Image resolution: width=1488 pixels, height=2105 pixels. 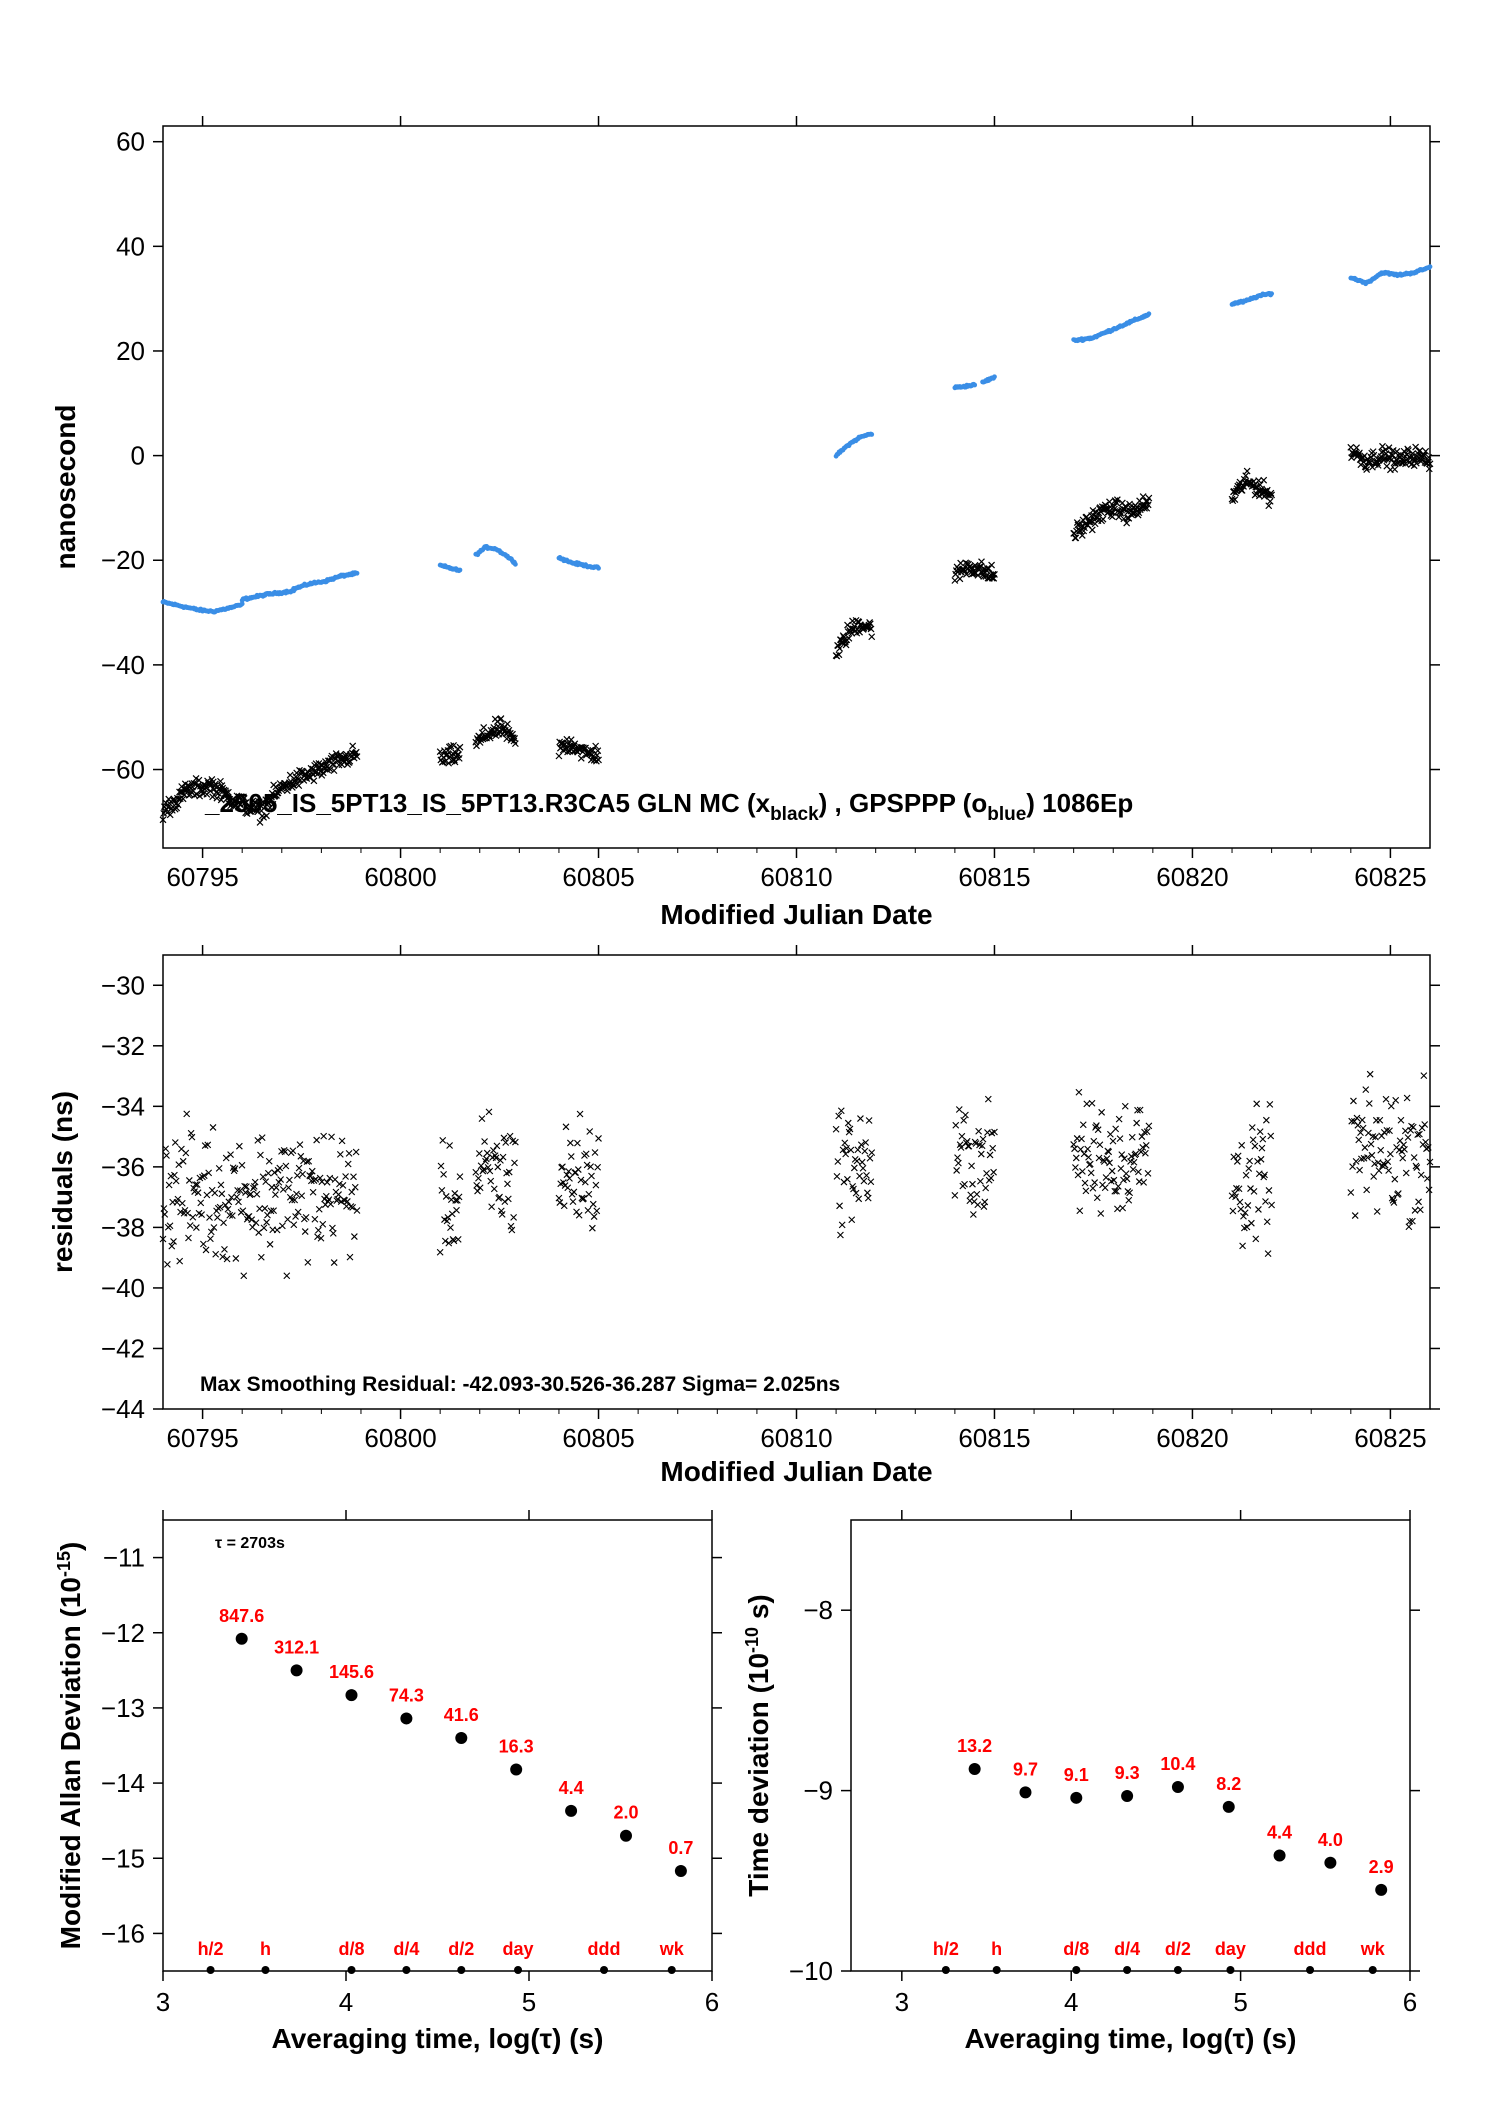 What do you see at coordinates (1381, 1867) in the screenshot?
I see `deviation-value-label: 2.9` at bounding box center [1381, 1867].